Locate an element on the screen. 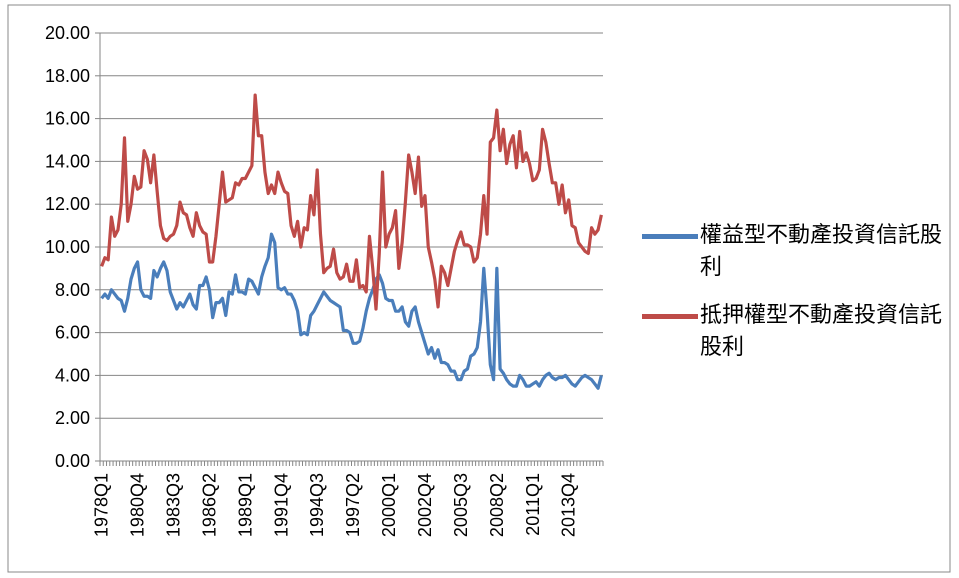  legend-label: 抵押權型不動產投資信託股利 is located at coordinates (821, 331).